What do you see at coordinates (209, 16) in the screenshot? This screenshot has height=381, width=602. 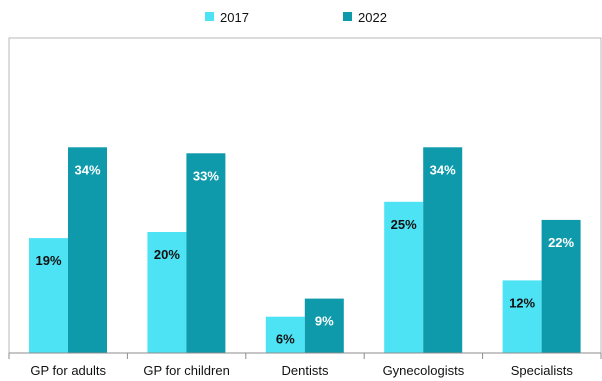 I see `legend-swatch-2017` at bounding box center [209, 16].